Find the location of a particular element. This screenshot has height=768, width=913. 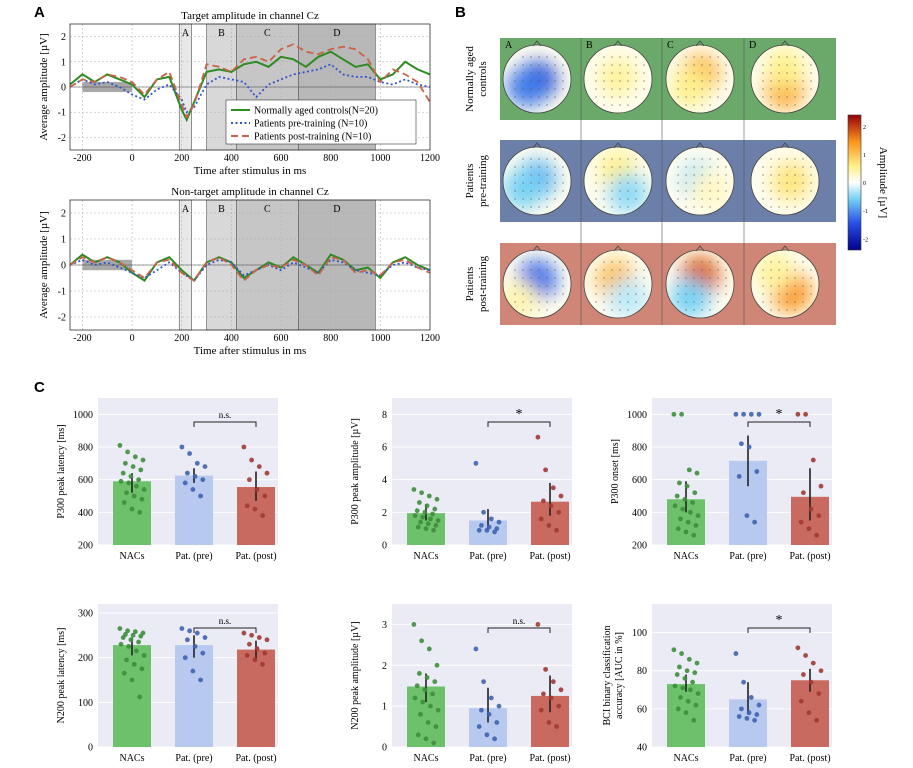

significance-label: n.s. is located at coordinates (225, 621).